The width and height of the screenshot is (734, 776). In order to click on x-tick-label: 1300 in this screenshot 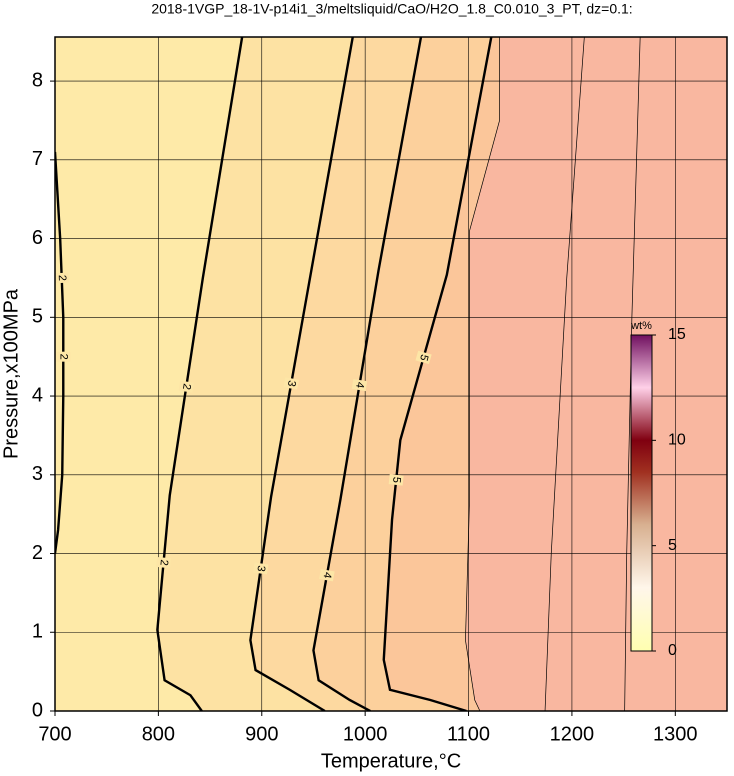, I will do `click(675, 734)`.